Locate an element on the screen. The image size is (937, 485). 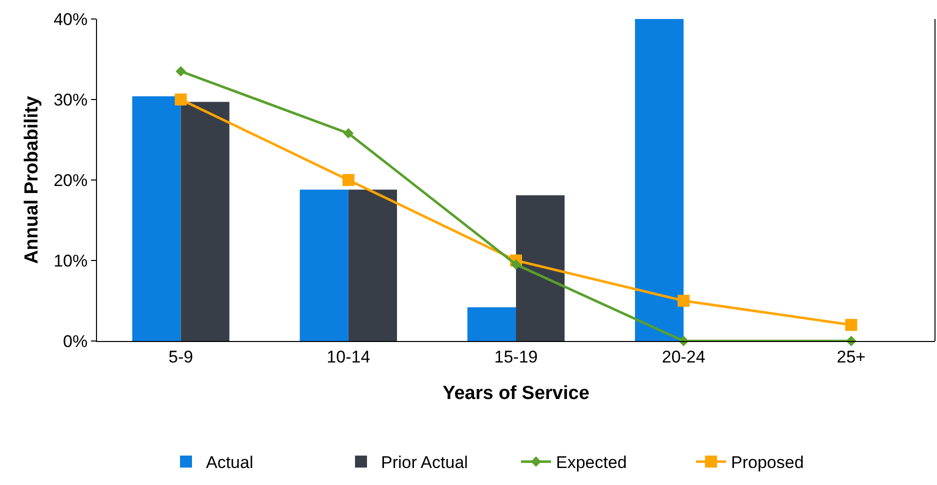
x-tick-label: 20-24 is located at coordinates (684, 356).